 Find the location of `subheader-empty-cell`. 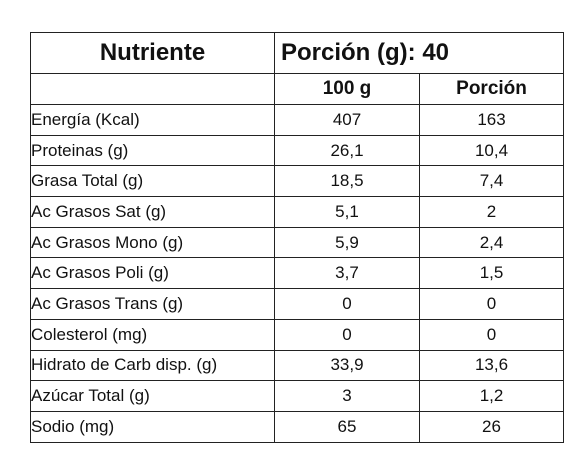

subheader-empty-cell is located at coordinates (152, 89).